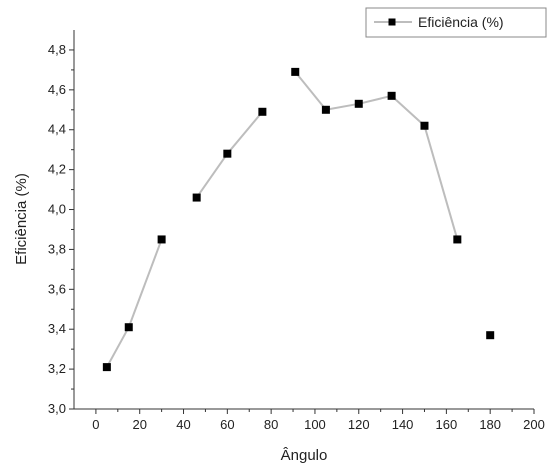  I want to click on x-axis-ticks: 0 20 40 60 80 100 120 140 160 180 200, so click(318, 420).